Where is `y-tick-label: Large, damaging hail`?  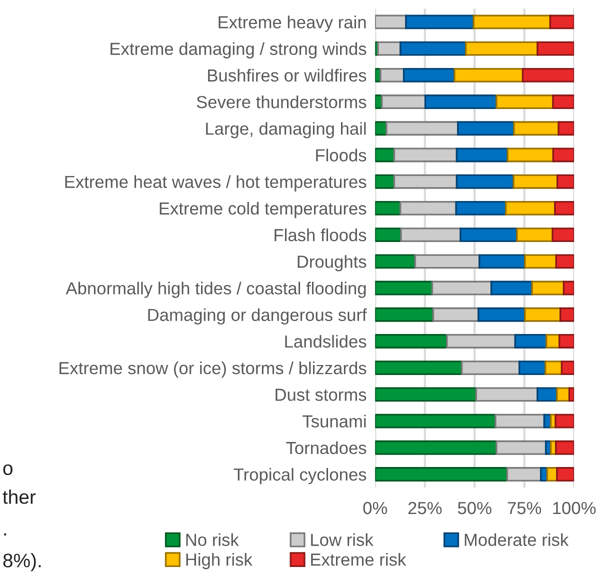
y-tick-label: Large, damaging hail is located at coordinates (286, 130).